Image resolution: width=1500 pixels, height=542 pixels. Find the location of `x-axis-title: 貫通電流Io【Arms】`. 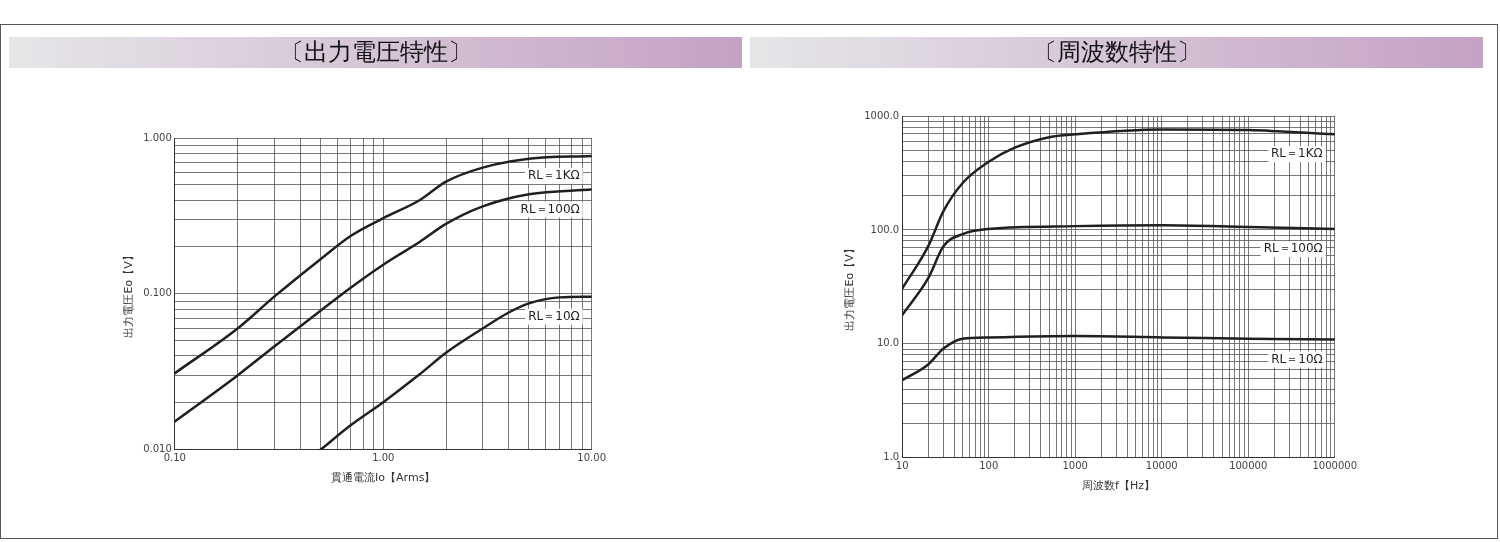

x-axis-title: 貫通電流Io【Arms】 is located at coordinates (383, 478).